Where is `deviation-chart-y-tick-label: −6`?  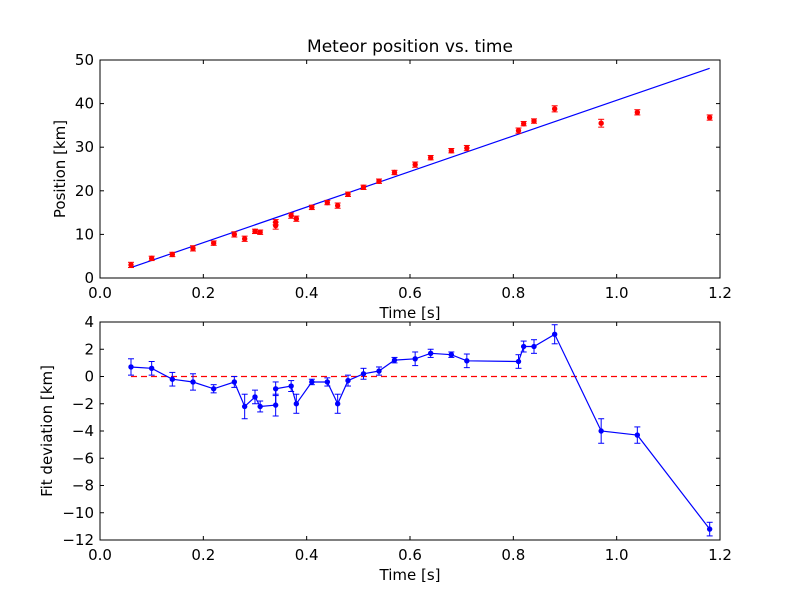
deviation-chart-y-tick-label: −6 is located at coordinates (83, 458).